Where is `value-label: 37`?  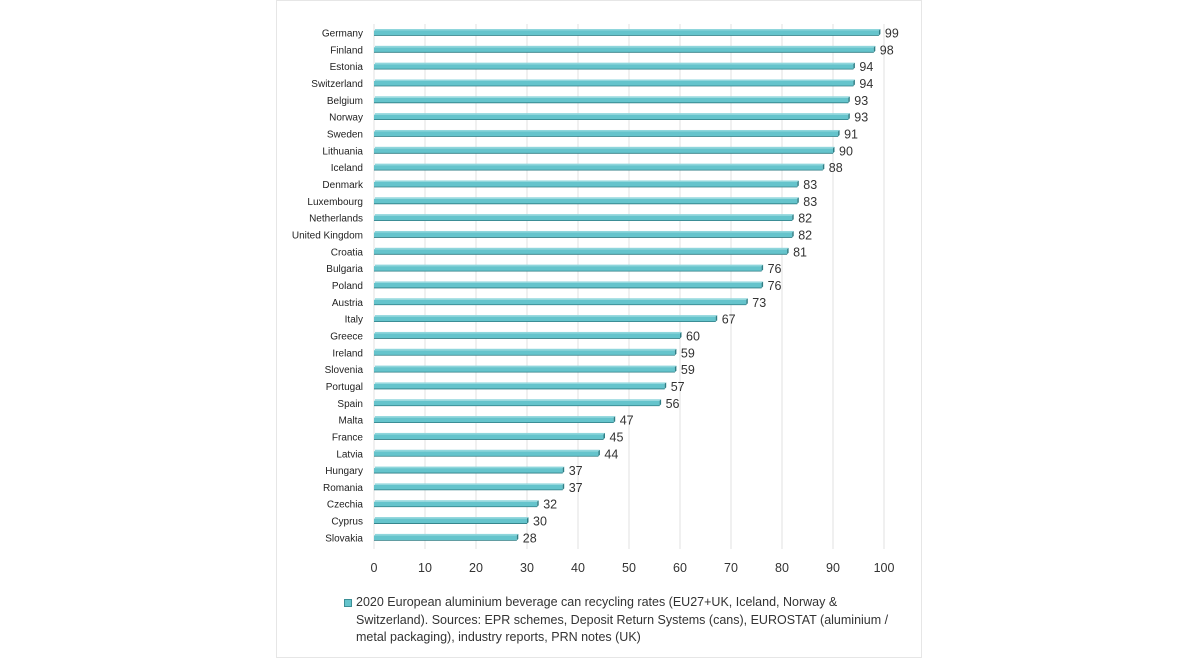 value-label: 37 is located at coordinates (576, 488).